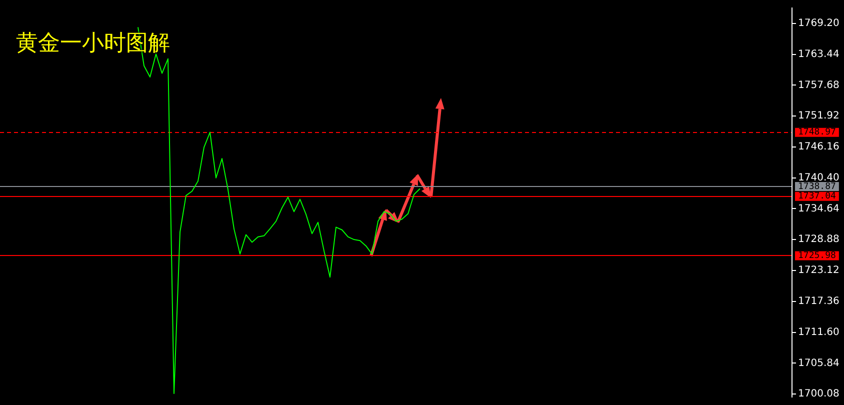 The height and width of the screenshot is (405, 844). I want to click on y-tick-label: 1711.60, so click(819, 332).